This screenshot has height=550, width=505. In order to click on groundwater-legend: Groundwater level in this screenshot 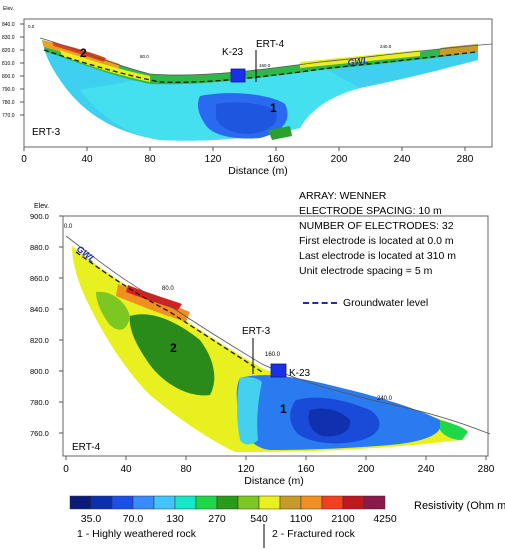, I will do `click(365, 303)`.